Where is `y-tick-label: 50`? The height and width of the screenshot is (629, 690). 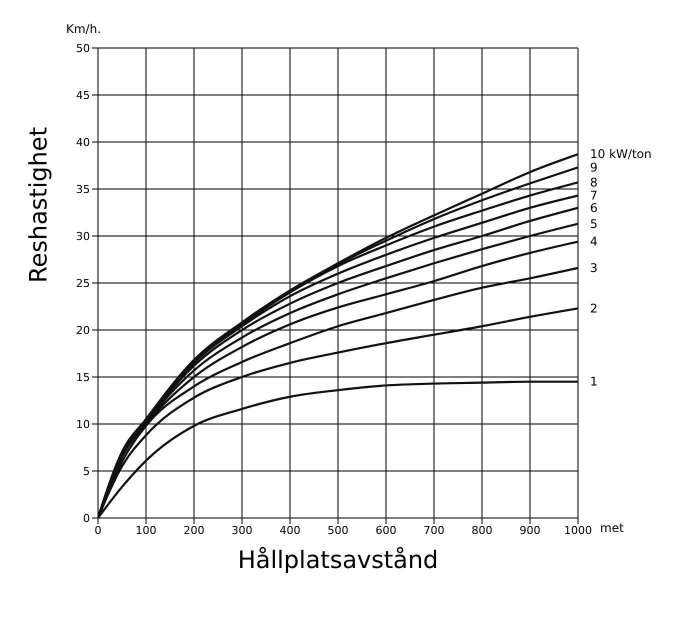
y-tick-label: 50 is located at coordinates (83, 48).